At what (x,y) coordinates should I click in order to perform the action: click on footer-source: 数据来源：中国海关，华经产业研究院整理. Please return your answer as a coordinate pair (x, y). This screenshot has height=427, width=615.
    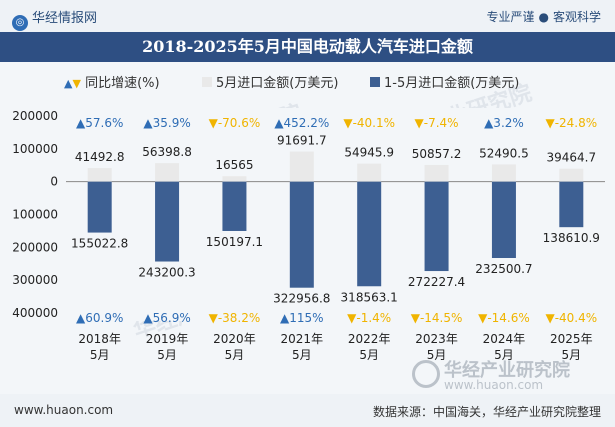
    Looking at the image, I should click on (486, 412).